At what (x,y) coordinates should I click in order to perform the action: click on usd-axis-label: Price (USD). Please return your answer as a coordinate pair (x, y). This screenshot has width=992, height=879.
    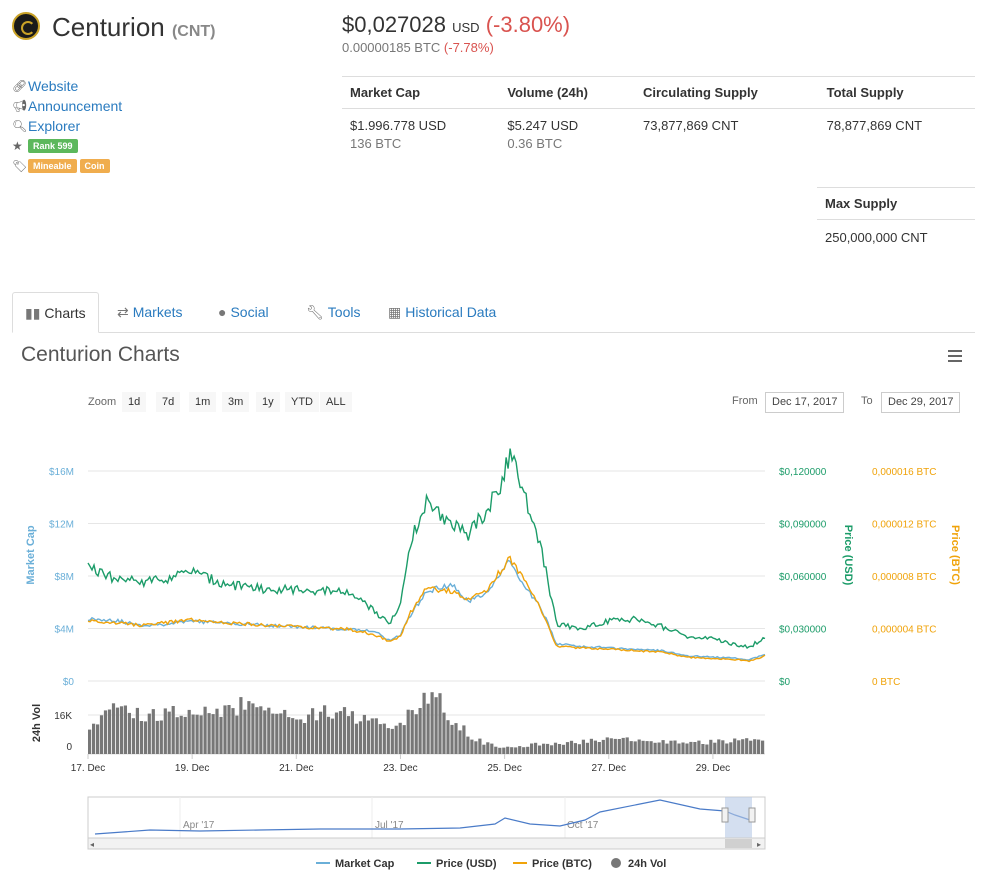
    Looking at the image, I should click on (848, 555).